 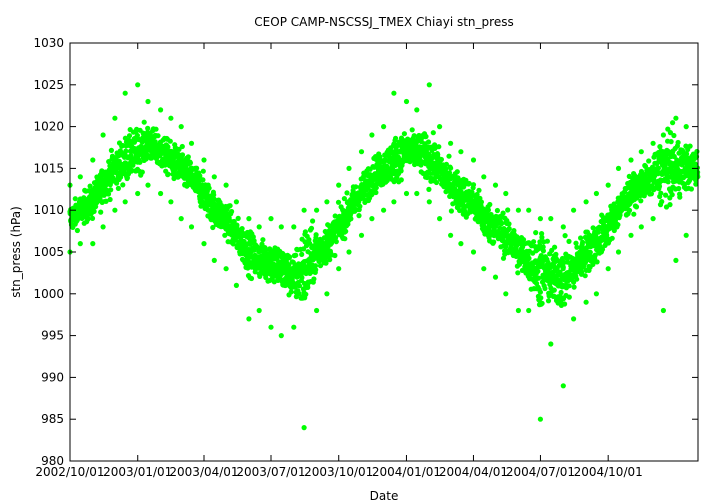 What do you see at coordinates (338, 261) in the screenshot?
I see `x-tick: 2003/10/01` at bounding box center [338, 261].